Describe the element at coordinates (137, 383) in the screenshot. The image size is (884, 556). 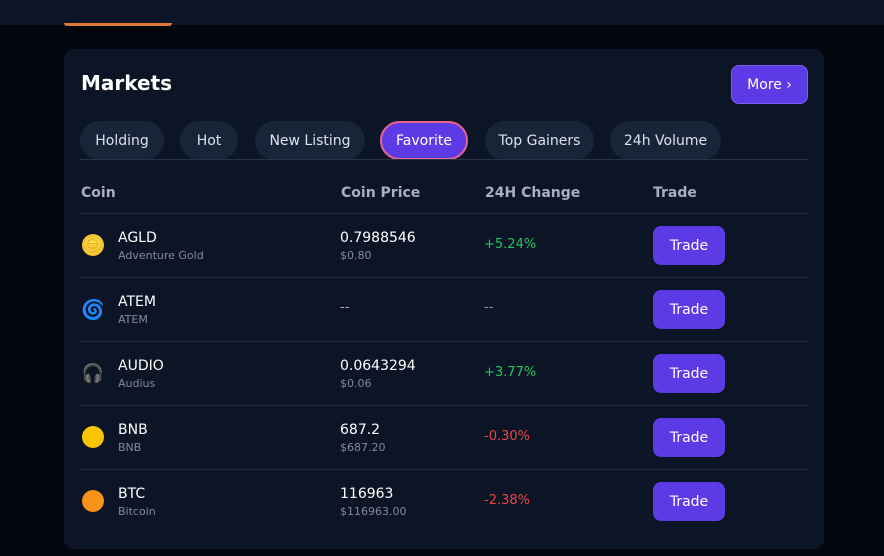
I see `coin-name: Audius` at that location.